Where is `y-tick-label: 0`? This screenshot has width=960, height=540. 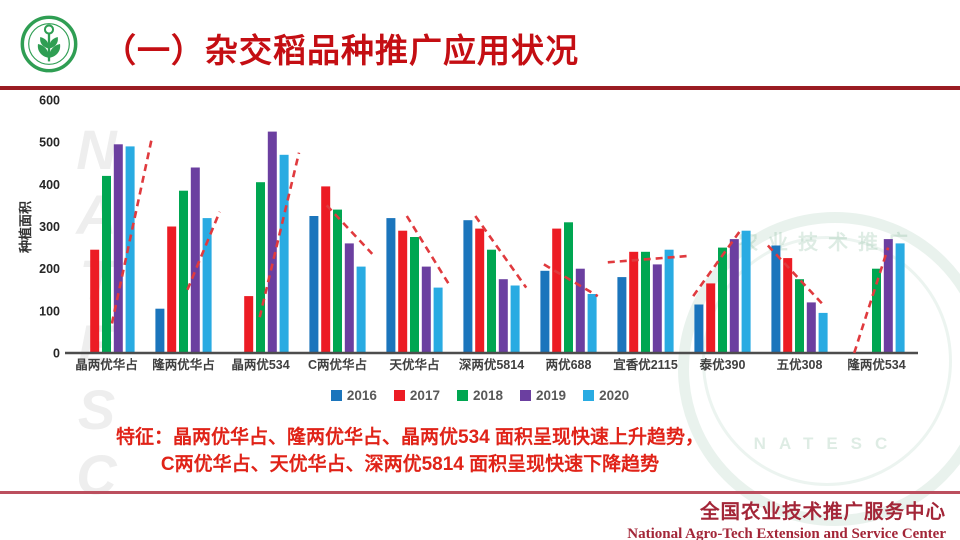
y-tick-label: 0 is located at coordinates (56, 354).